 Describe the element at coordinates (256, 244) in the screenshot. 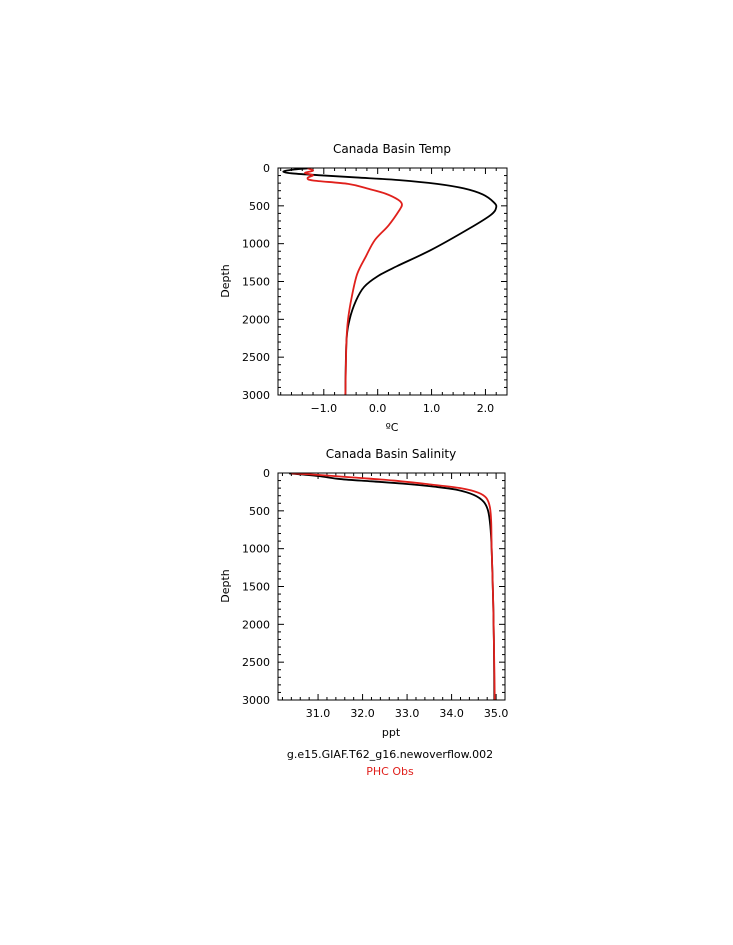

I see `temp-ytick-label: 1000` at that location.